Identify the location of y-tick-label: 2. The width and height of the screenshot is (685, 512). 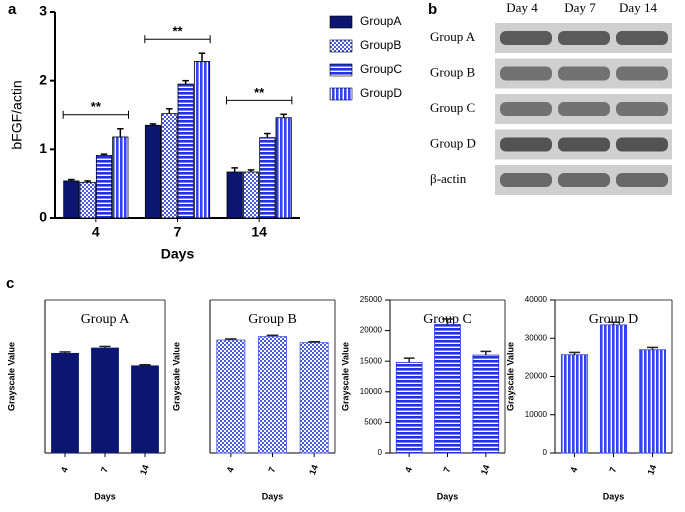
(43, 79).